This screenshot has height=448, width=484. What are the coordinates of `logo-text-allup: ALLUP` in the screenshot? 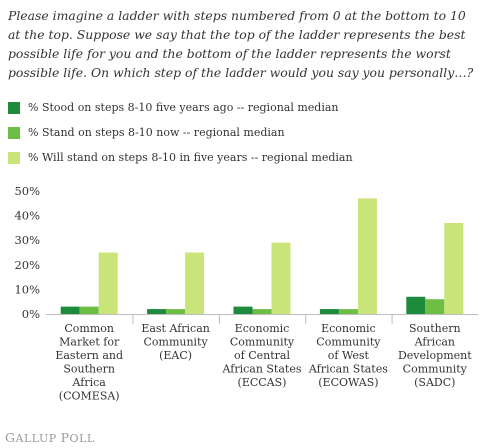 It's located at (38, 438).